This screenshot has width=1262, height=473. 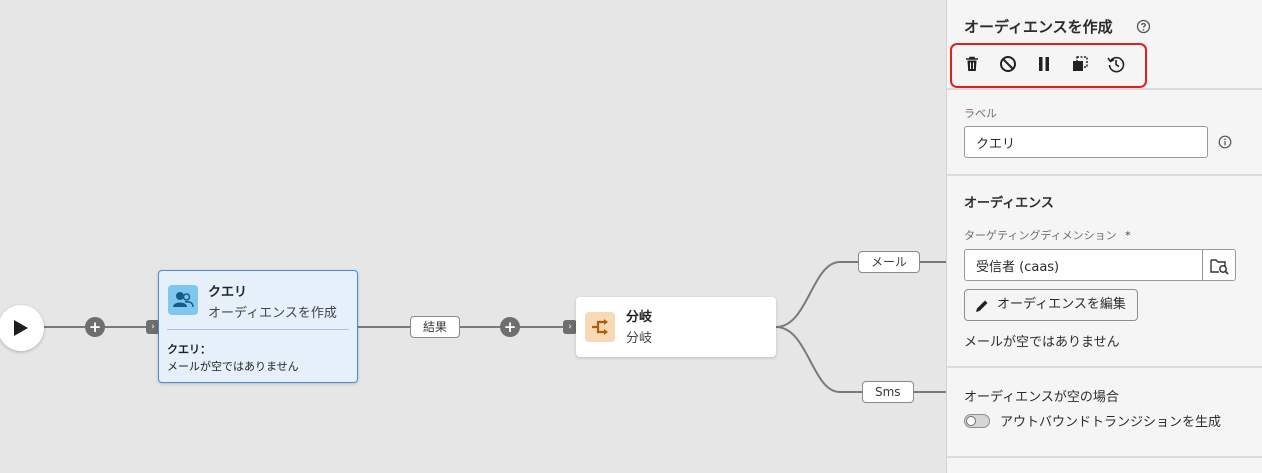 I want to click on toolbar-highlight, so click(x=1048, y=65).